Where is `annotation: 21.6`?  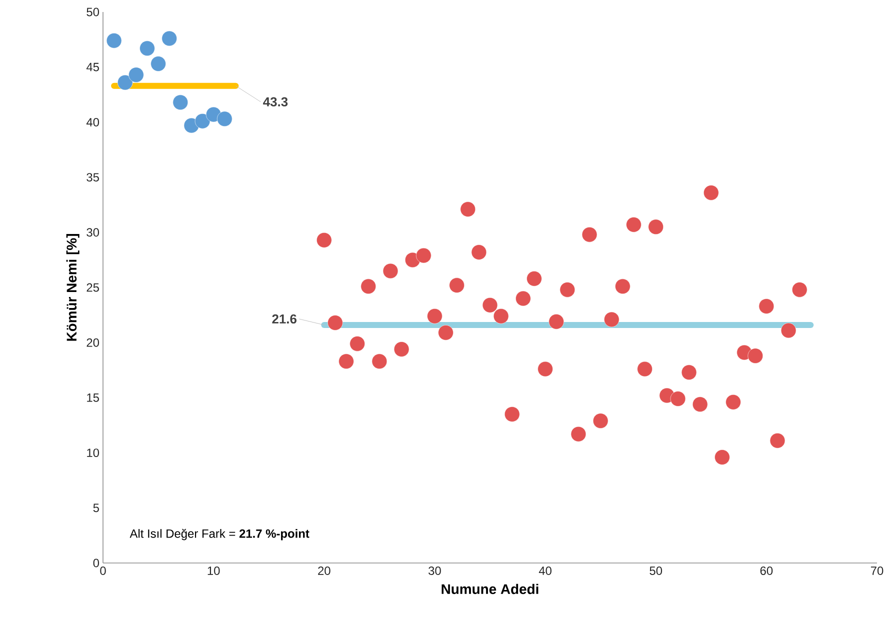
annotation: 21.6 is located at coordinates (284, 319).